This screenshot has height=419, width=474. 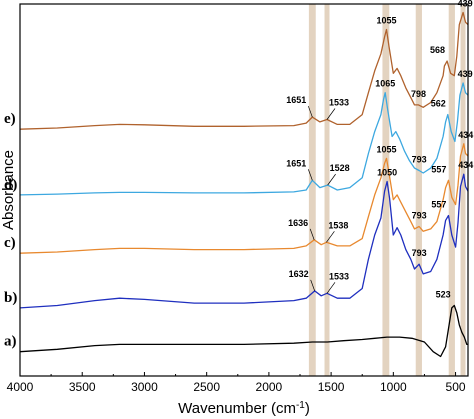 What do you see at coordinates (300, 405) in the screenshot?
I see `x-axis-title-superscript: -1` at bounding box center [300, 405].